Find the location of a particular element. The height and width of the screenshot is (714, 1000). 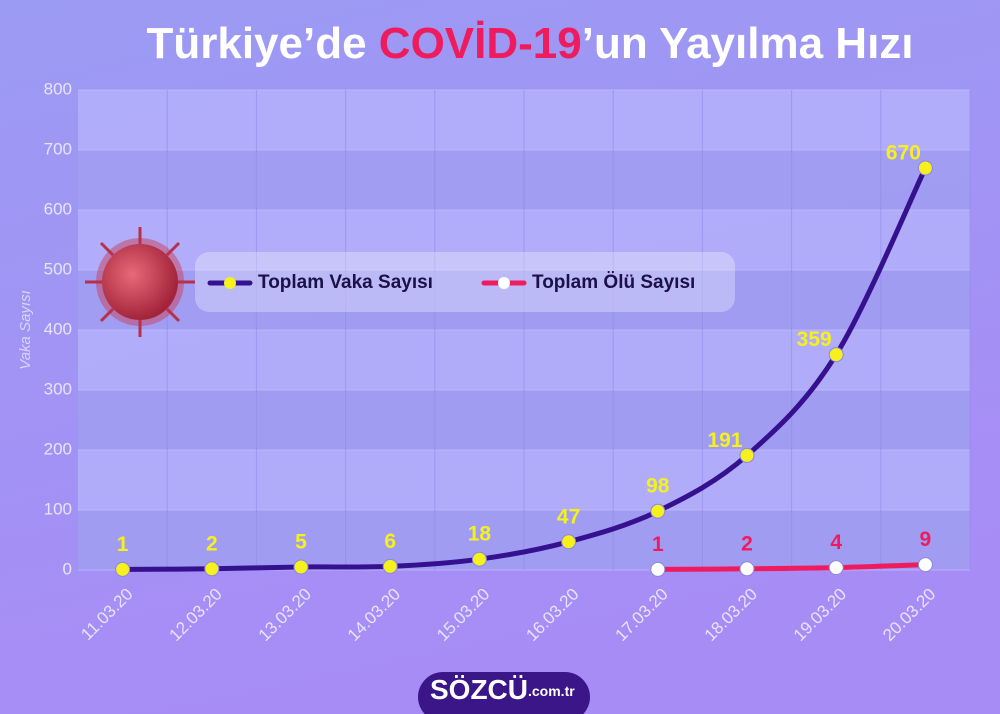

brand-name: SÖZCÜ is located at coordinates (479, 689).